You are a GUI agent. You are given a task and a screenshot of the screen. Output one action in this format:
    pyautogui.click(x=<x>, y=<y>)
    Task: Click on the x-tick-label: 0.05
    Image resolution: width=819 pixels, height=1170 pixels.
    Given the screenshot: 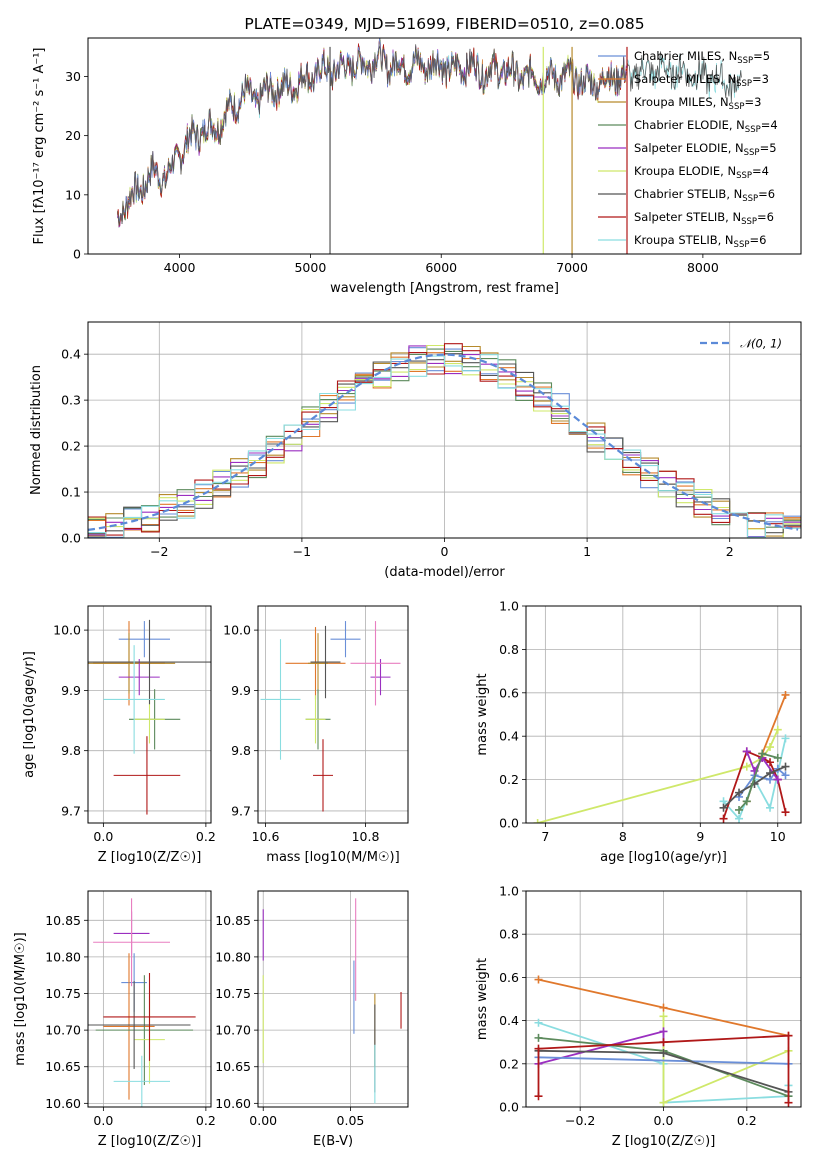 What is the action you would take?
    pyautogui.click(x=351, y=1120)
    